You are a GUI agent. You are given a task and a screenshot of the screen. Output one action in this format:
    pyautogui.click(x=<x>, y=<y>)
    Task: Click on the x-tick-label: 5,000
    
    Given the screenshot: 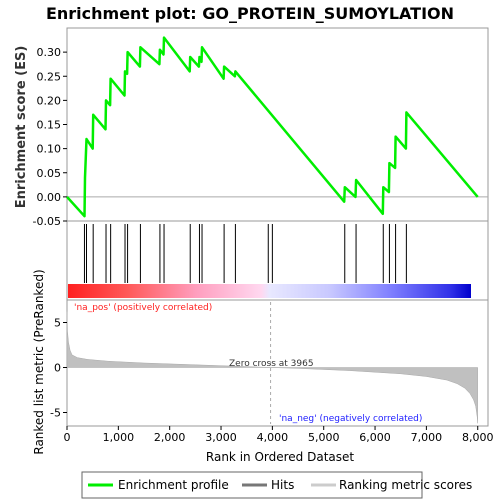 What is the action you would take?
    pyautogui.click(x=324, y=437)
    